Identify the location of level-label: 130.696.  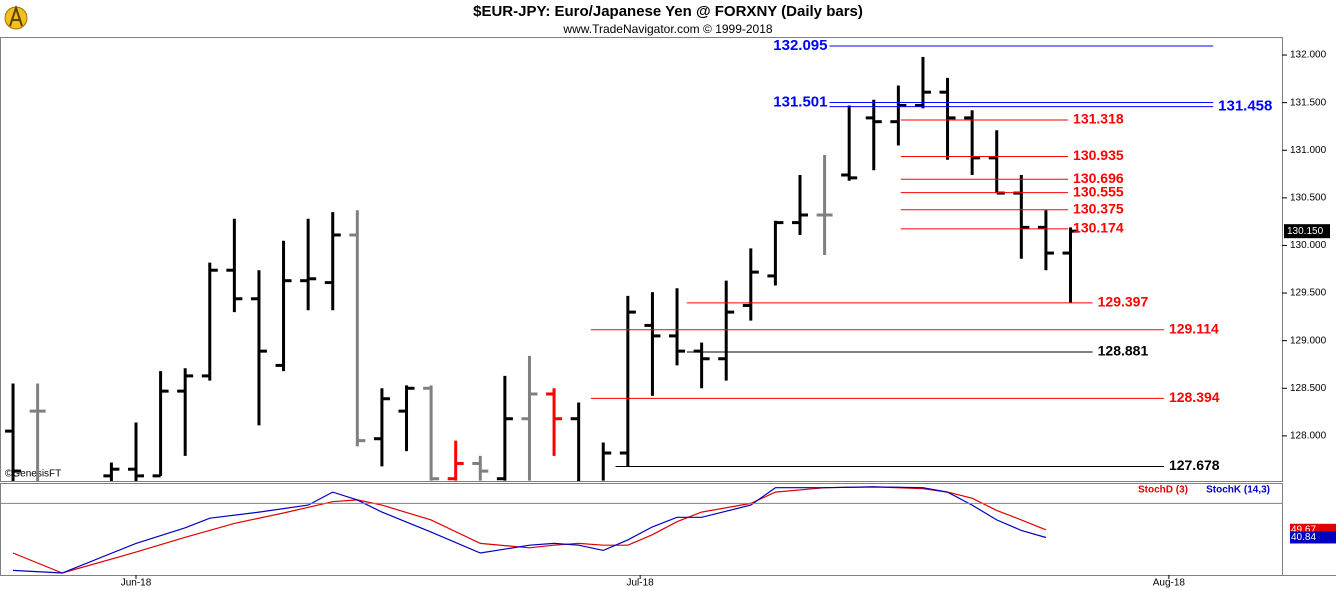
(1098, 178).